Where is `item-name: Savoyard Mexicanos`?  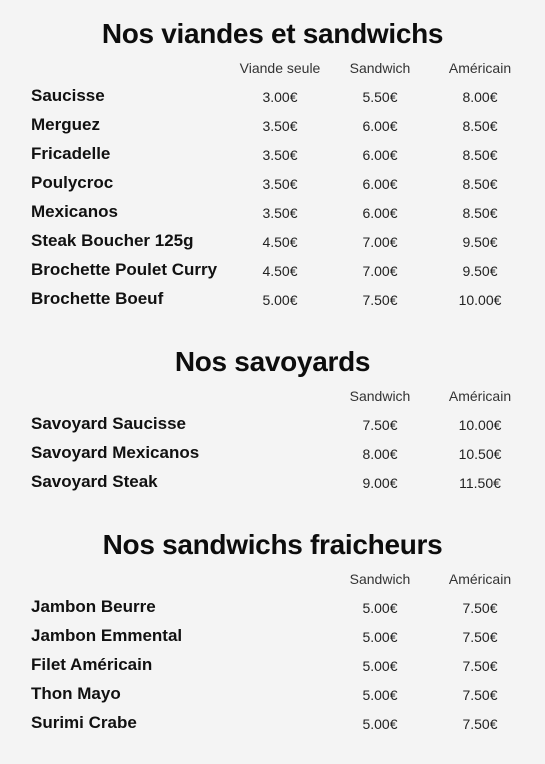 item-name: Savoyard Mexicanos is located at coordinates (115, 452).